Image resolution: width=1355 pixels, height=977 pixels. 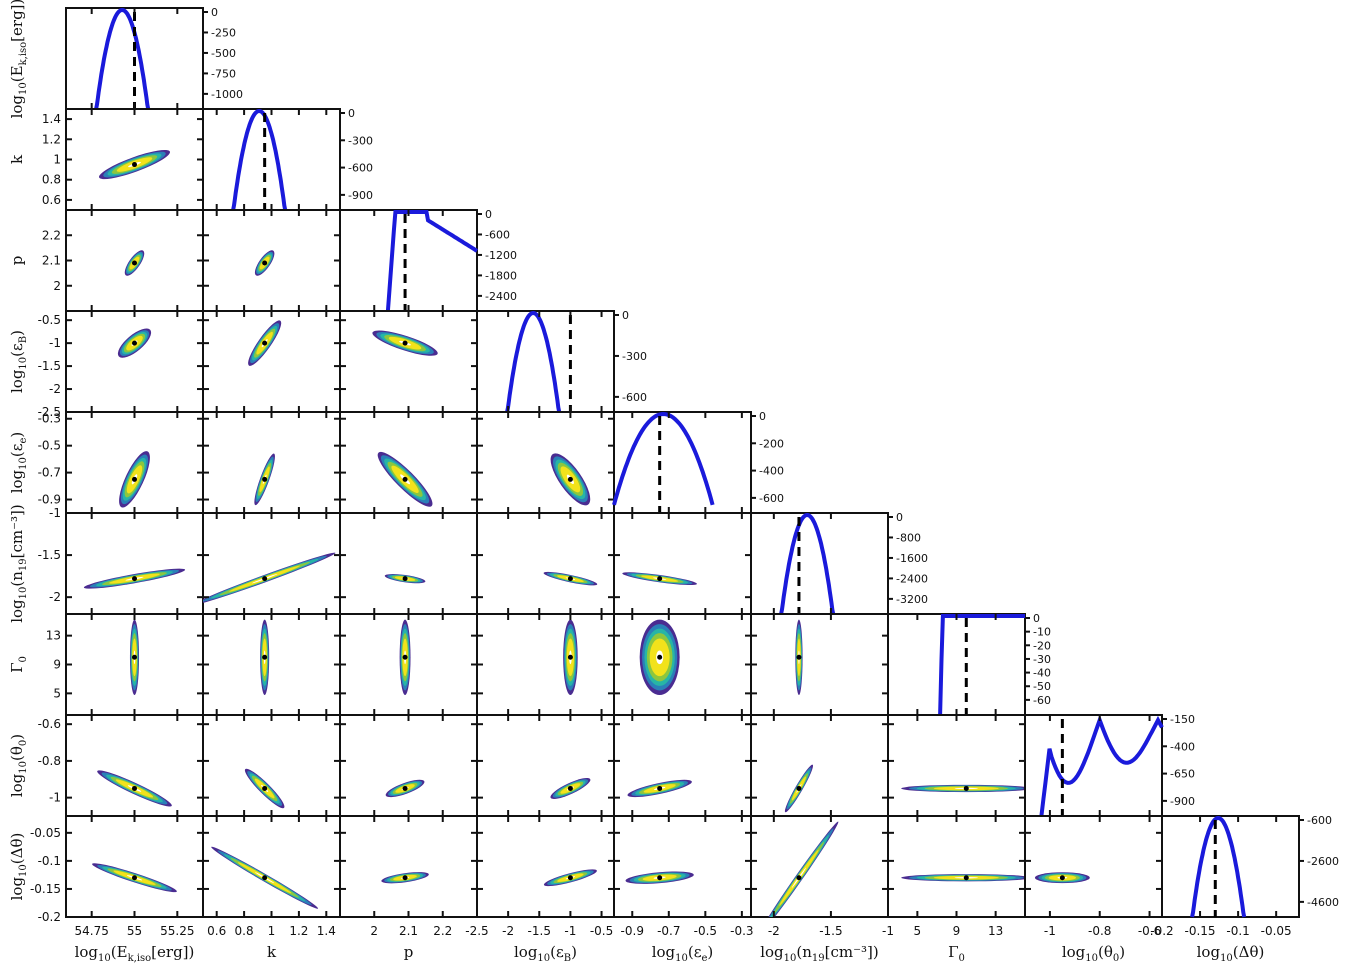 What do you see at coordinates (216, 931) in the screenshot?
I see `x-tick-label: 0.6` at bounding box center [216, 931].